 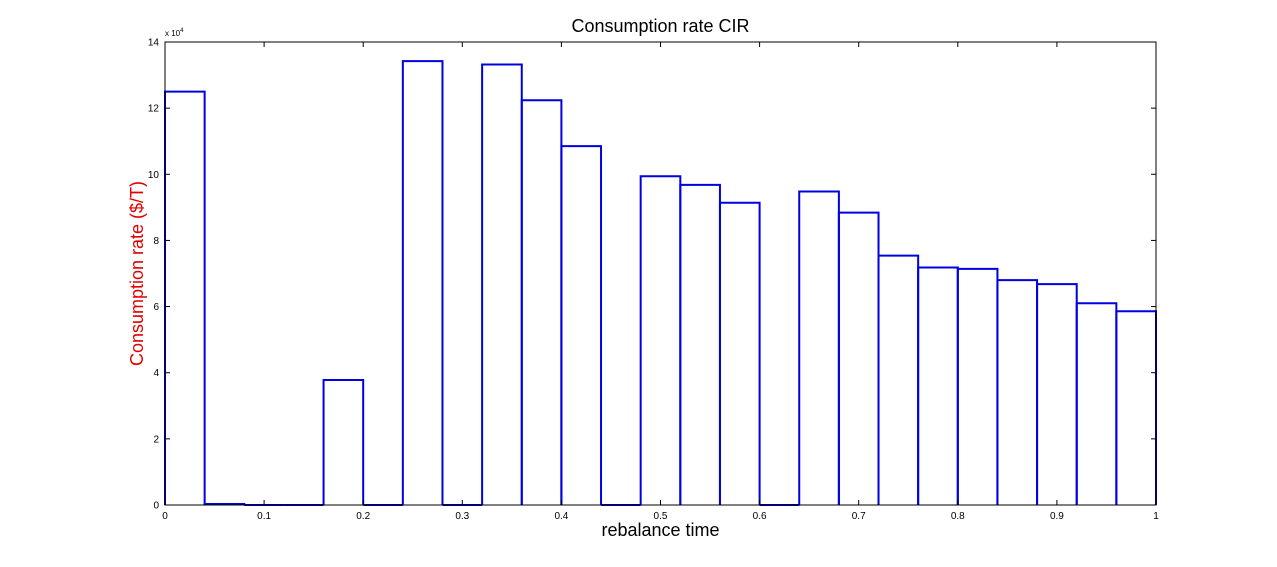 What do you see at coordinates (182, 31) in the screenshot?
I see `y-multiplier-exponent: 4` at bounding box center [182, 31].